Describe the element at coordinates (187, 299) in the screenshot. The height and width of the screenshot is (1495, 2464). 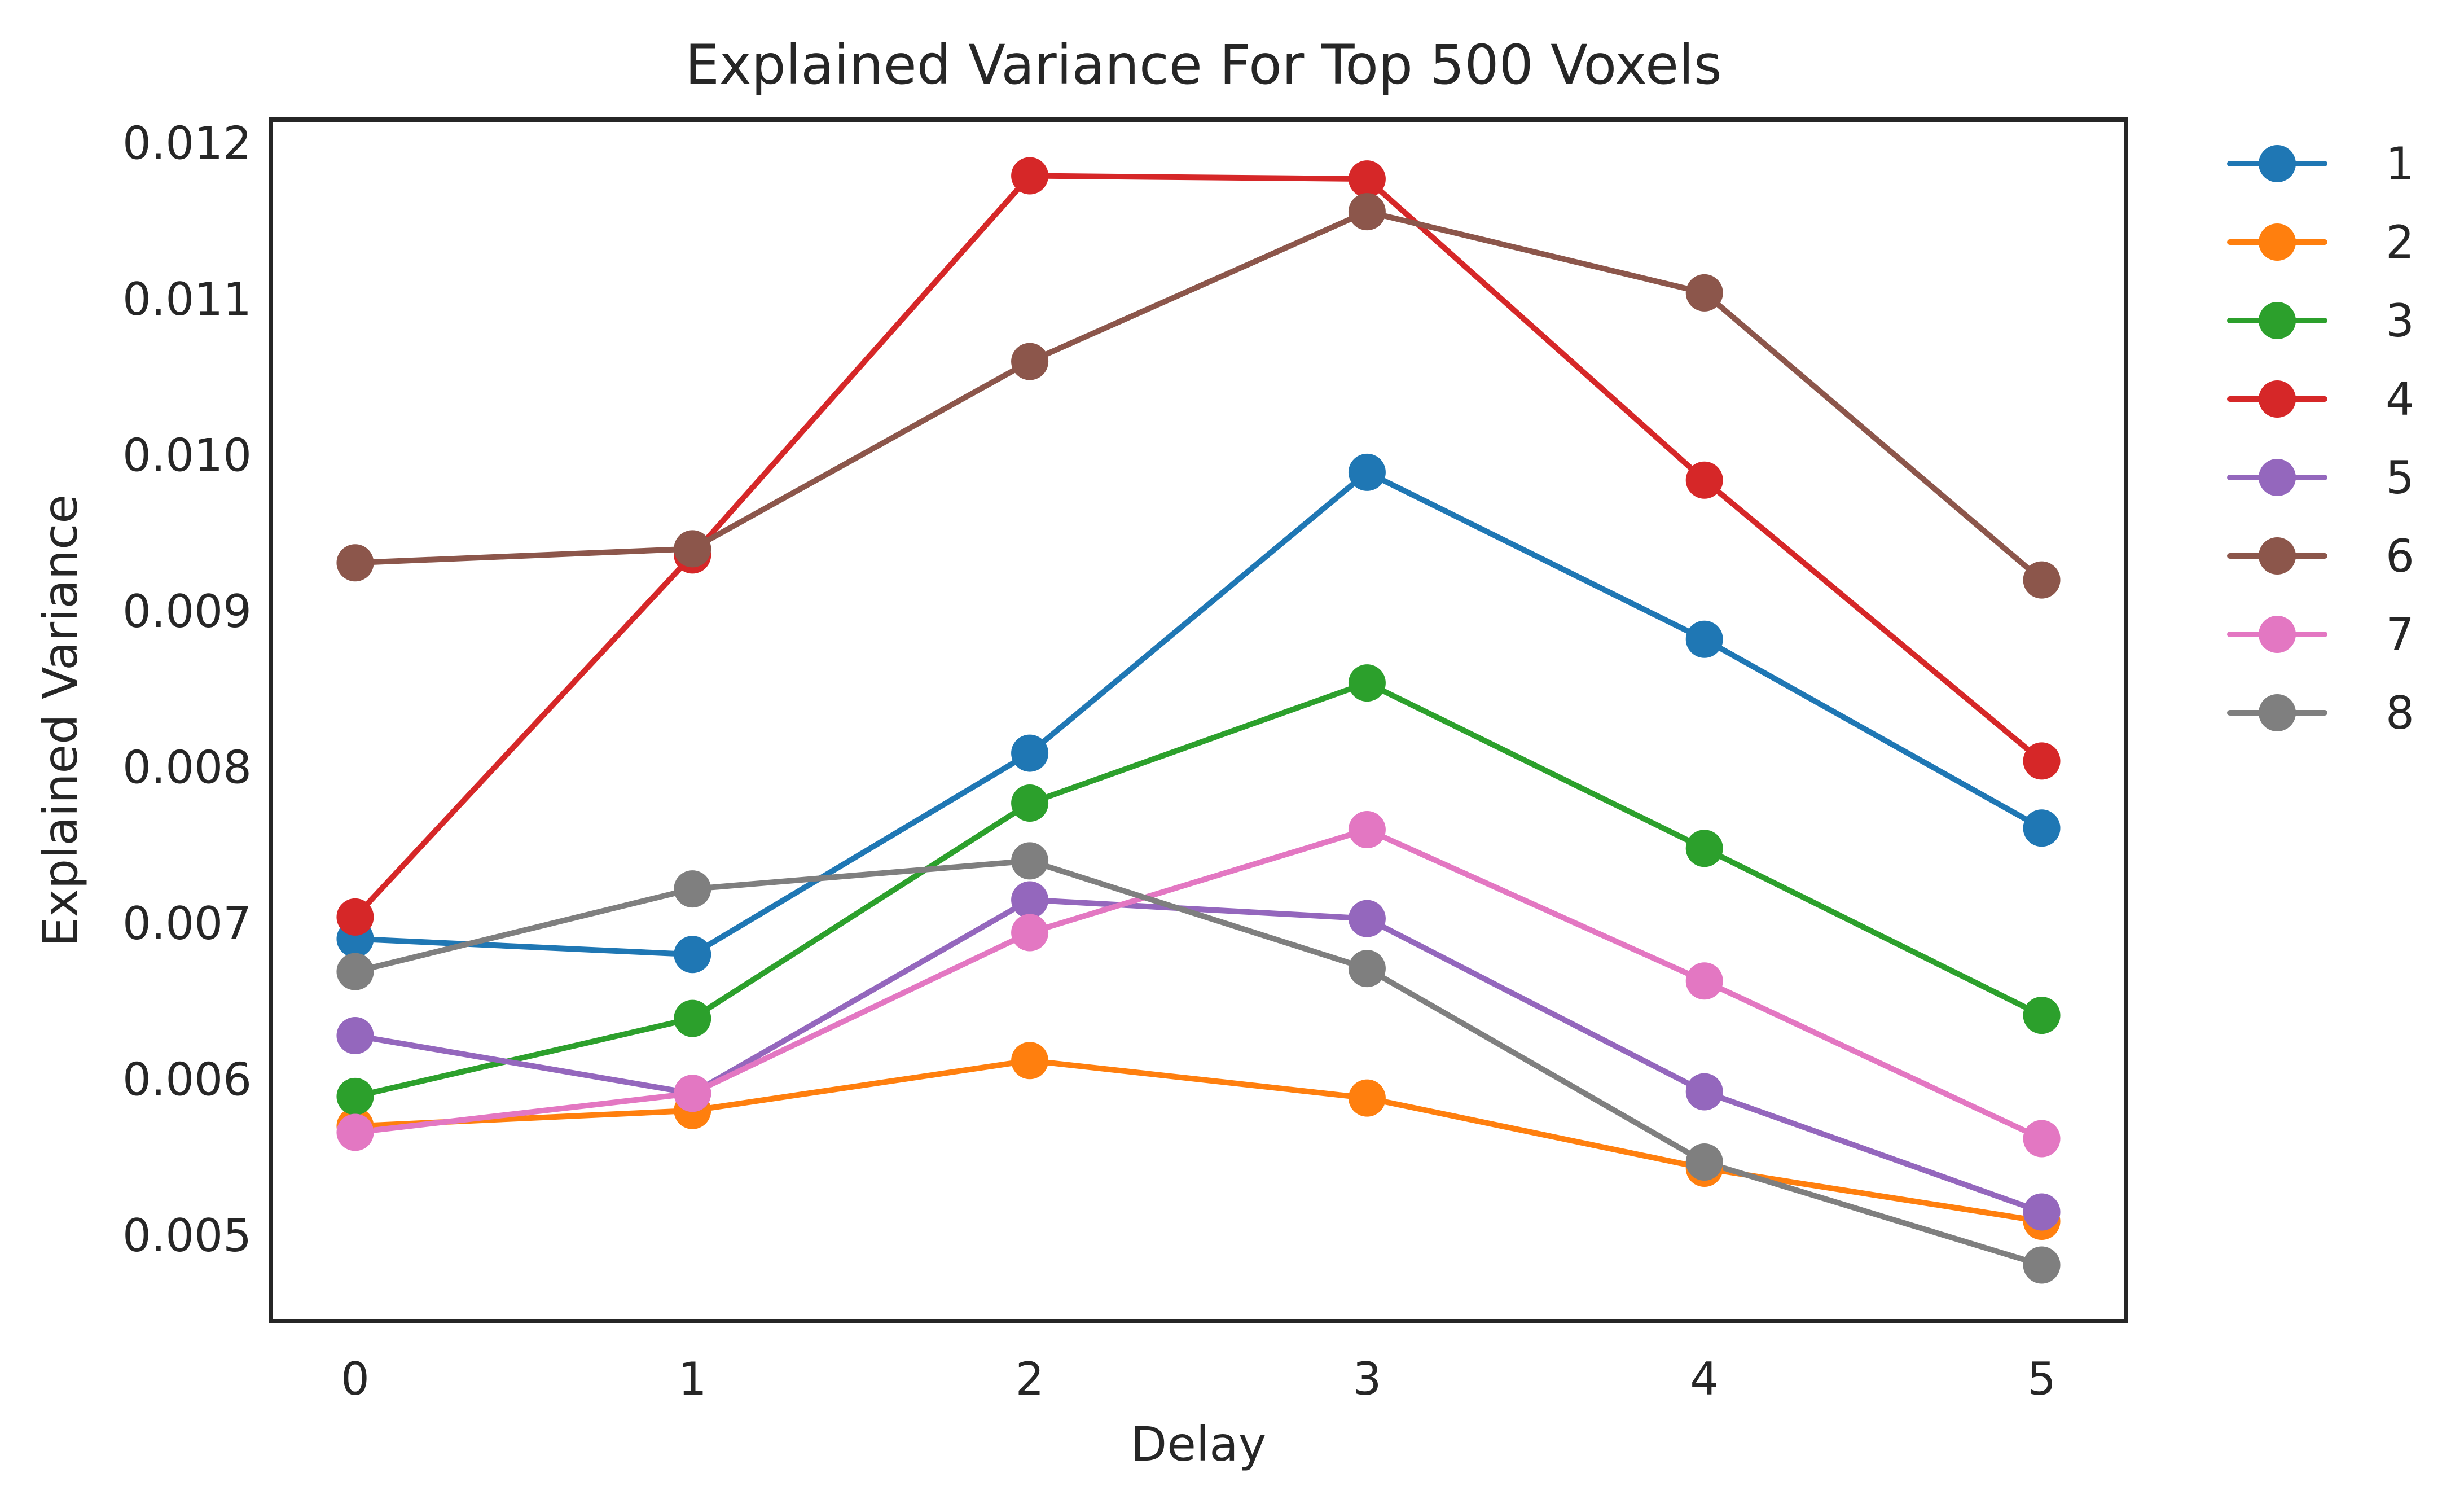
I see `y-tick-label: 0.011` at that location.